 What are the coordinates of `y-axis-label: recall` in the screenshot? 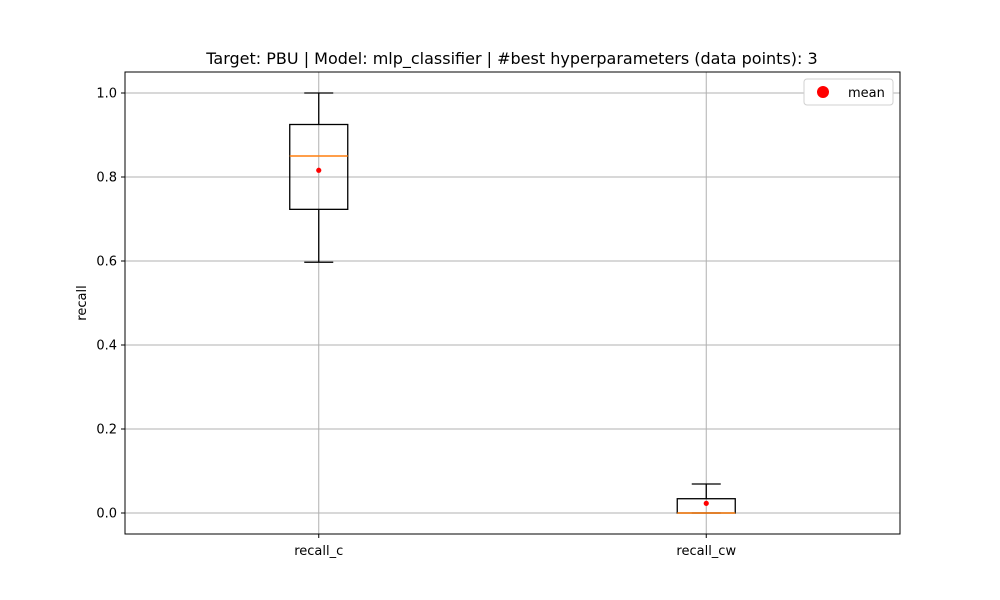 It's located at (82, 302).